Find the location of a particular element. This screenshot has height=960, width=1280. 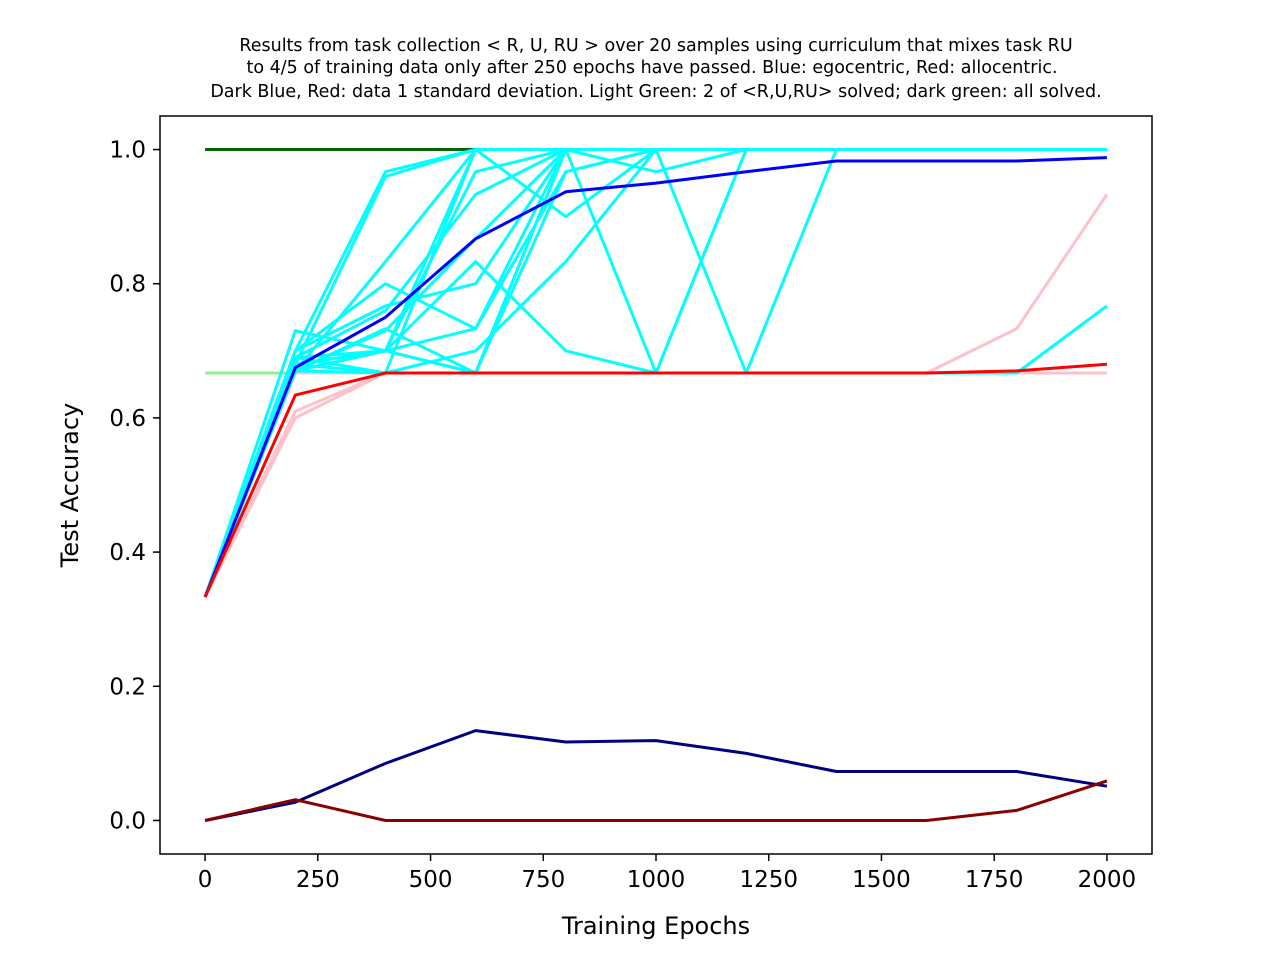

x-tick-label: 750 is located at coordinates (543, 880).